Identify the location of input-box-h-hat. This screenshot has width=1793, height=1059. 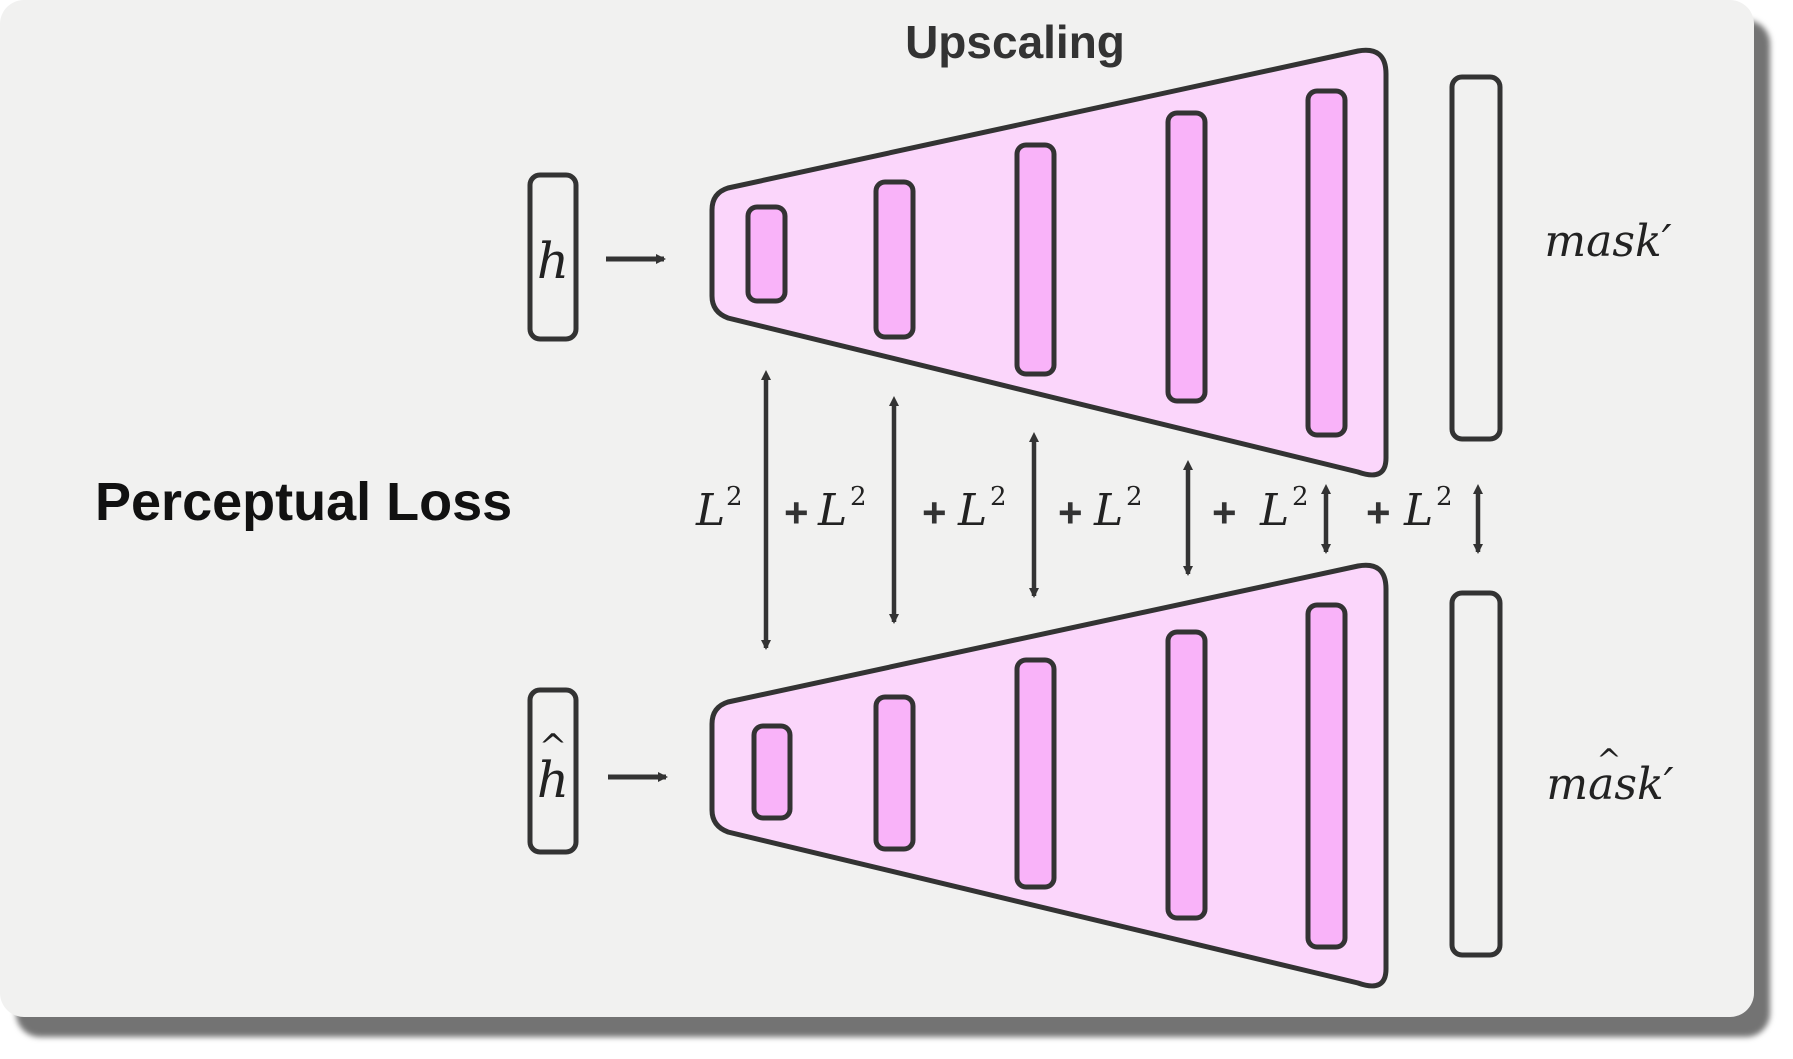
(553, 771).